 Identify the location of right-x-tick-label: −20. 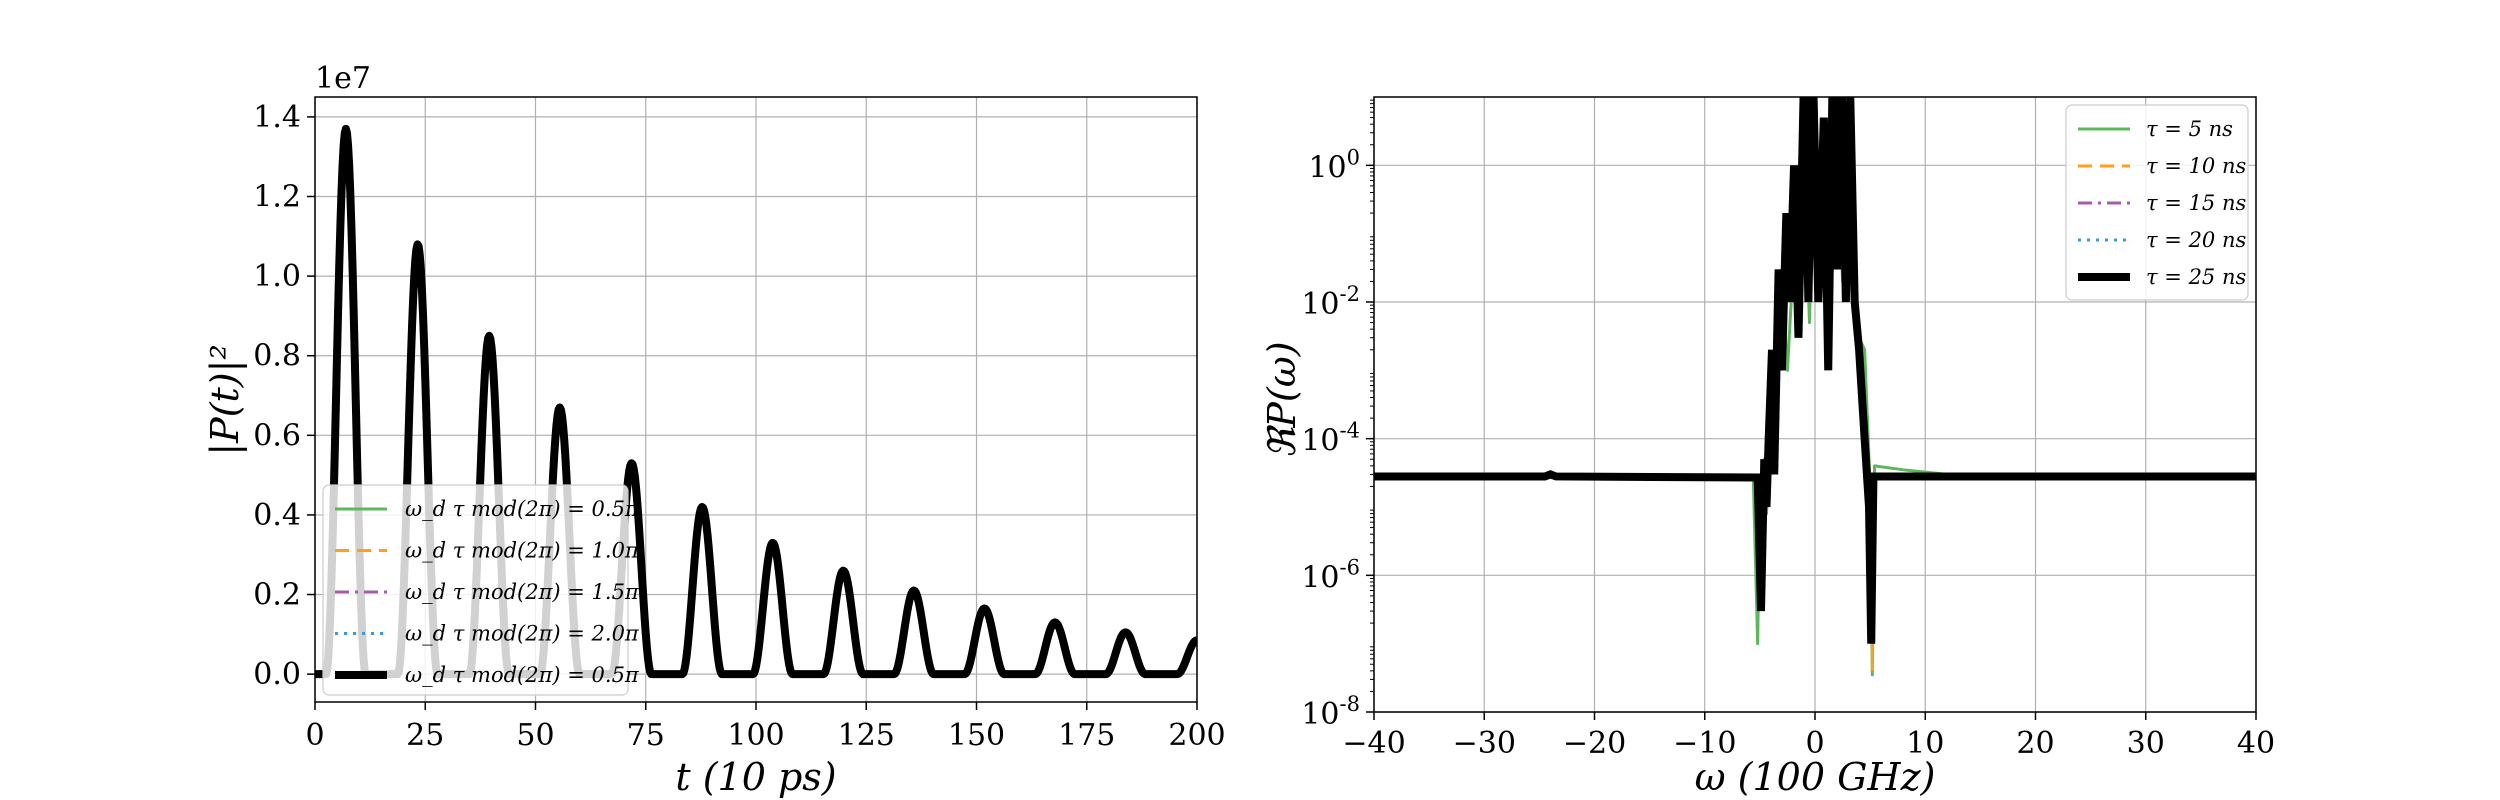
(1594, 743).